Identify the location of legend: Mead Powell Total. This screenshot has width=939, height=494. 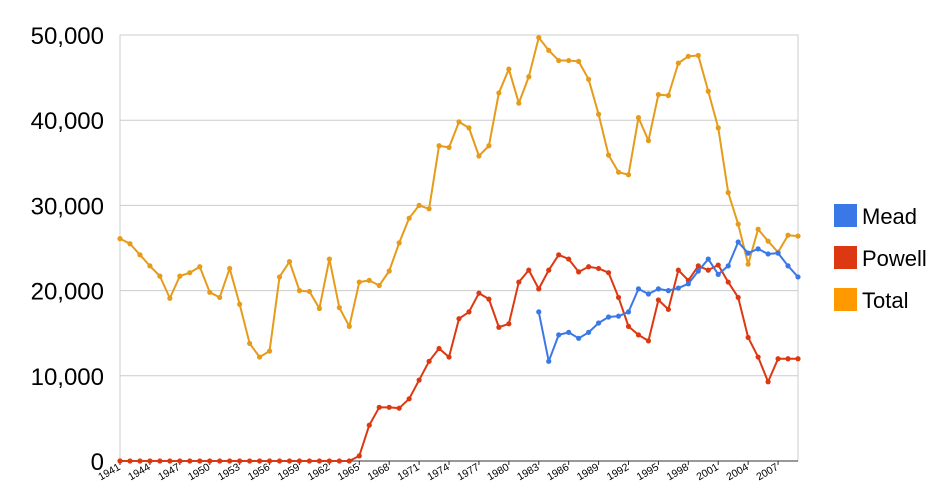
(880, 258).